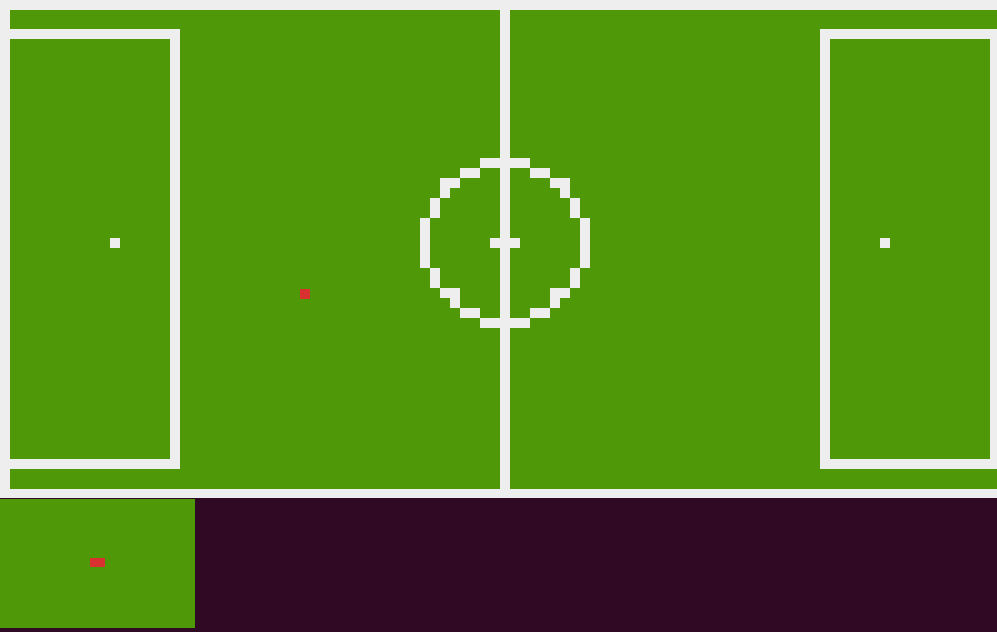 Image resolution: width=997 pixels, height=632 pixels. What do you see at coordinates (115, 243) in the screenshot?
I see `left-penalty-spot` at bounding box center [115, 243].